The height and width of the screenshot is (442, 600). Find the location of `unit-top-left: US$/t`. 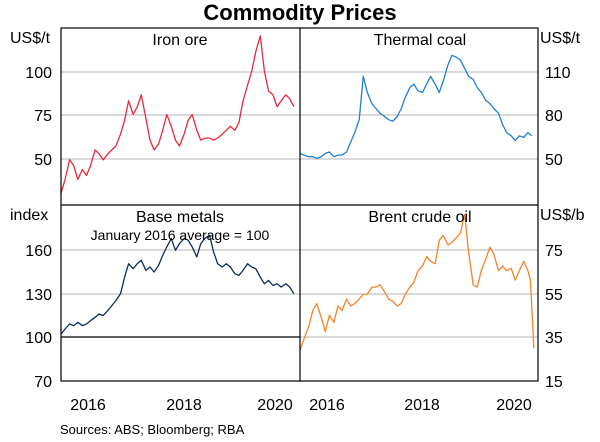

unit-top-left: US$/t is located at coordinates (30, 38).